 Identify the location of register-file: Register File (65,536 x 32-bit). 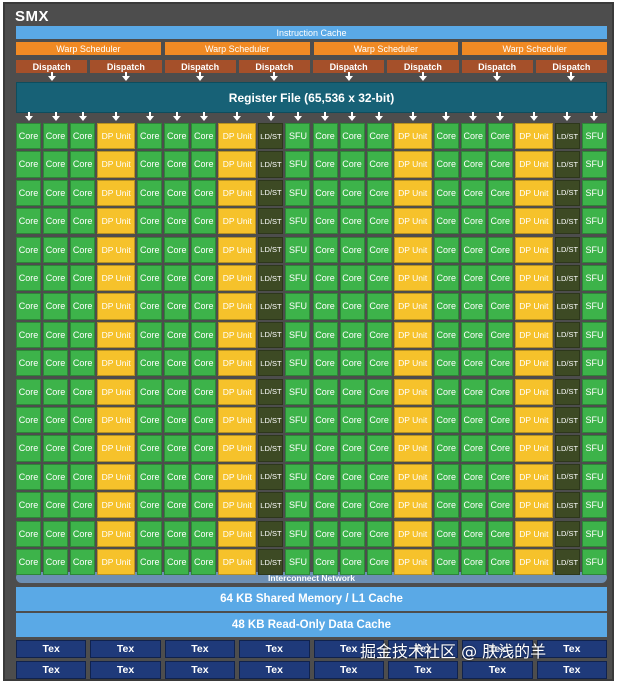
(311, 97).